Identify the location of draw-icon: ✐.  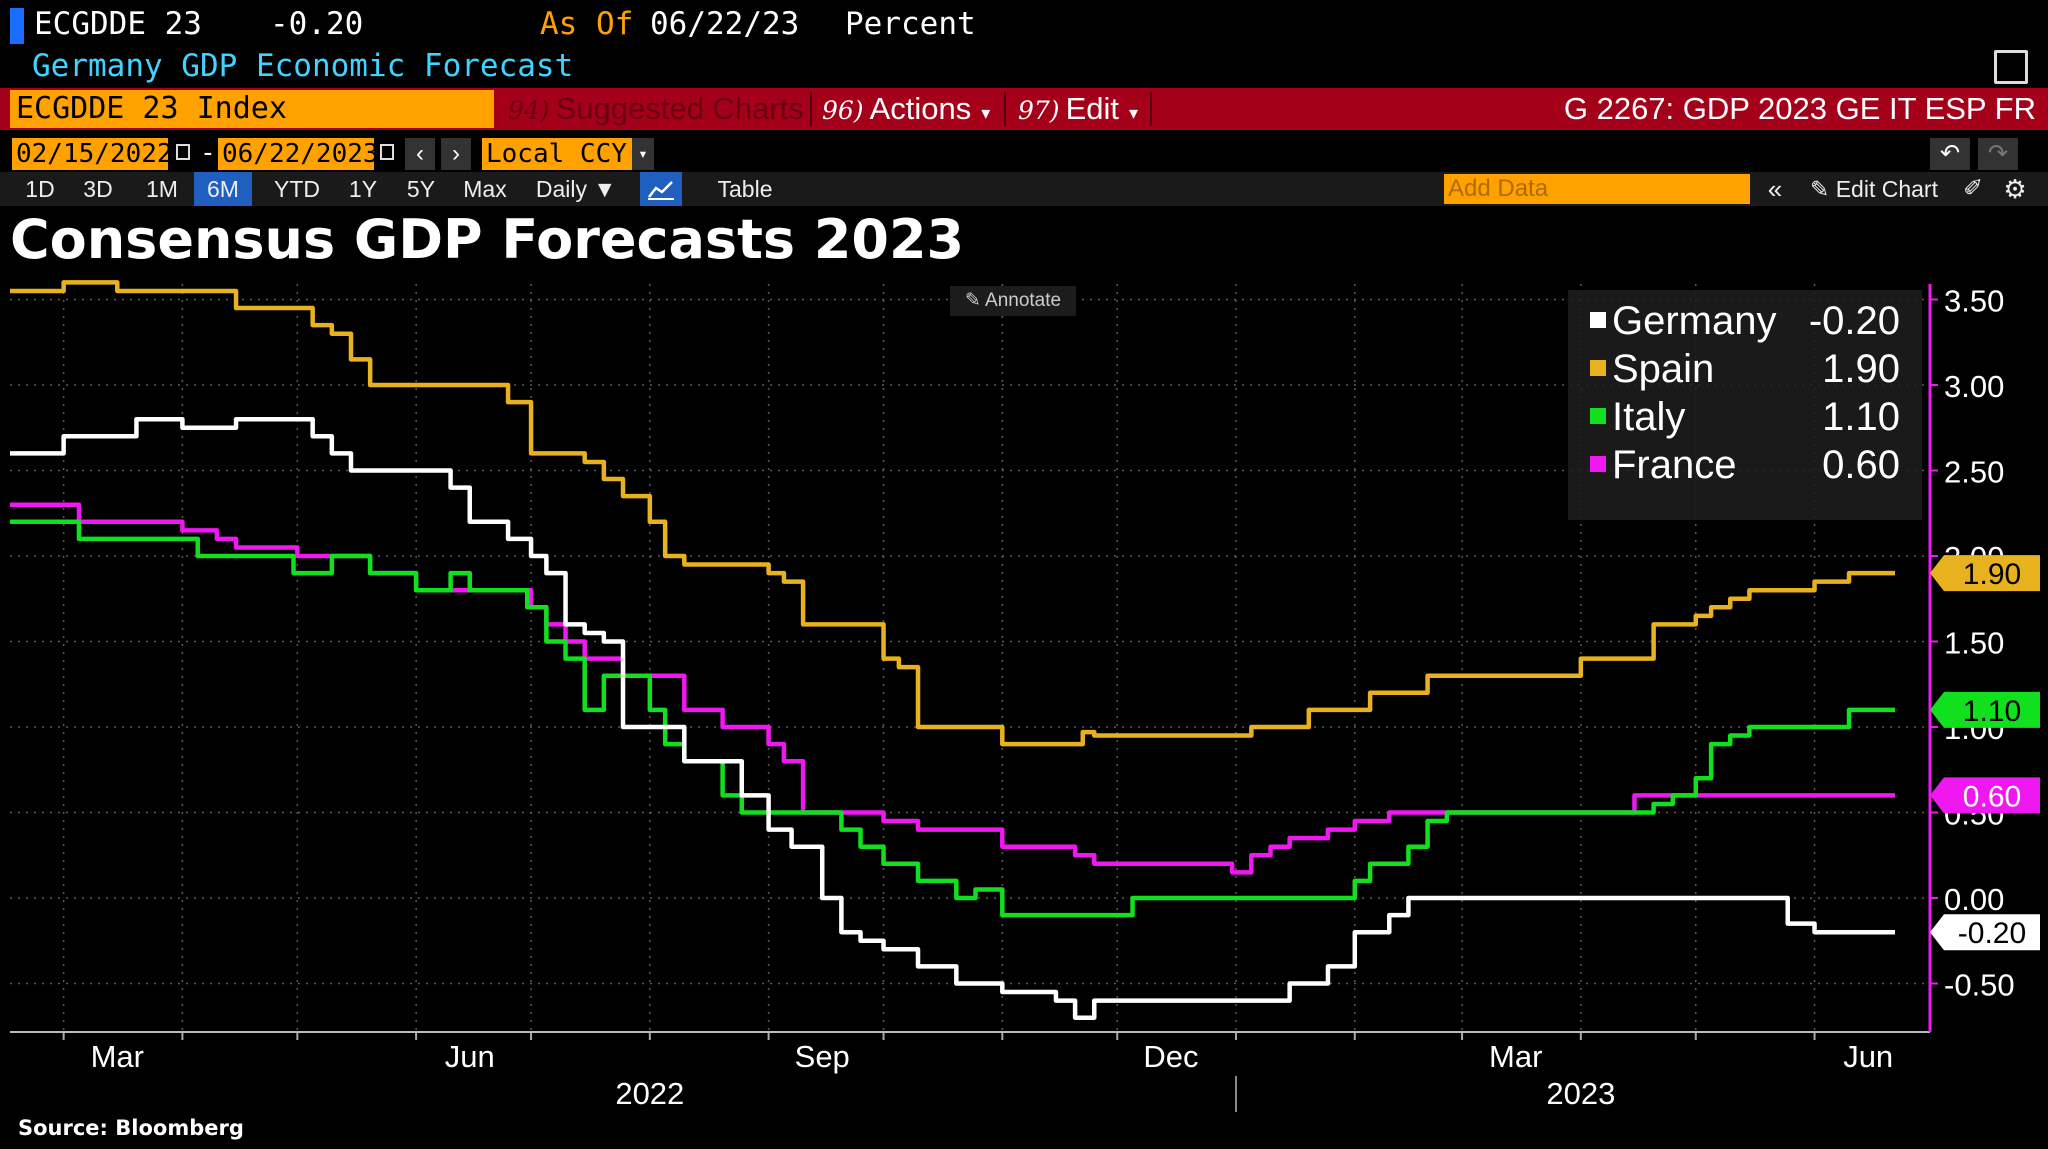
(1973, 188).